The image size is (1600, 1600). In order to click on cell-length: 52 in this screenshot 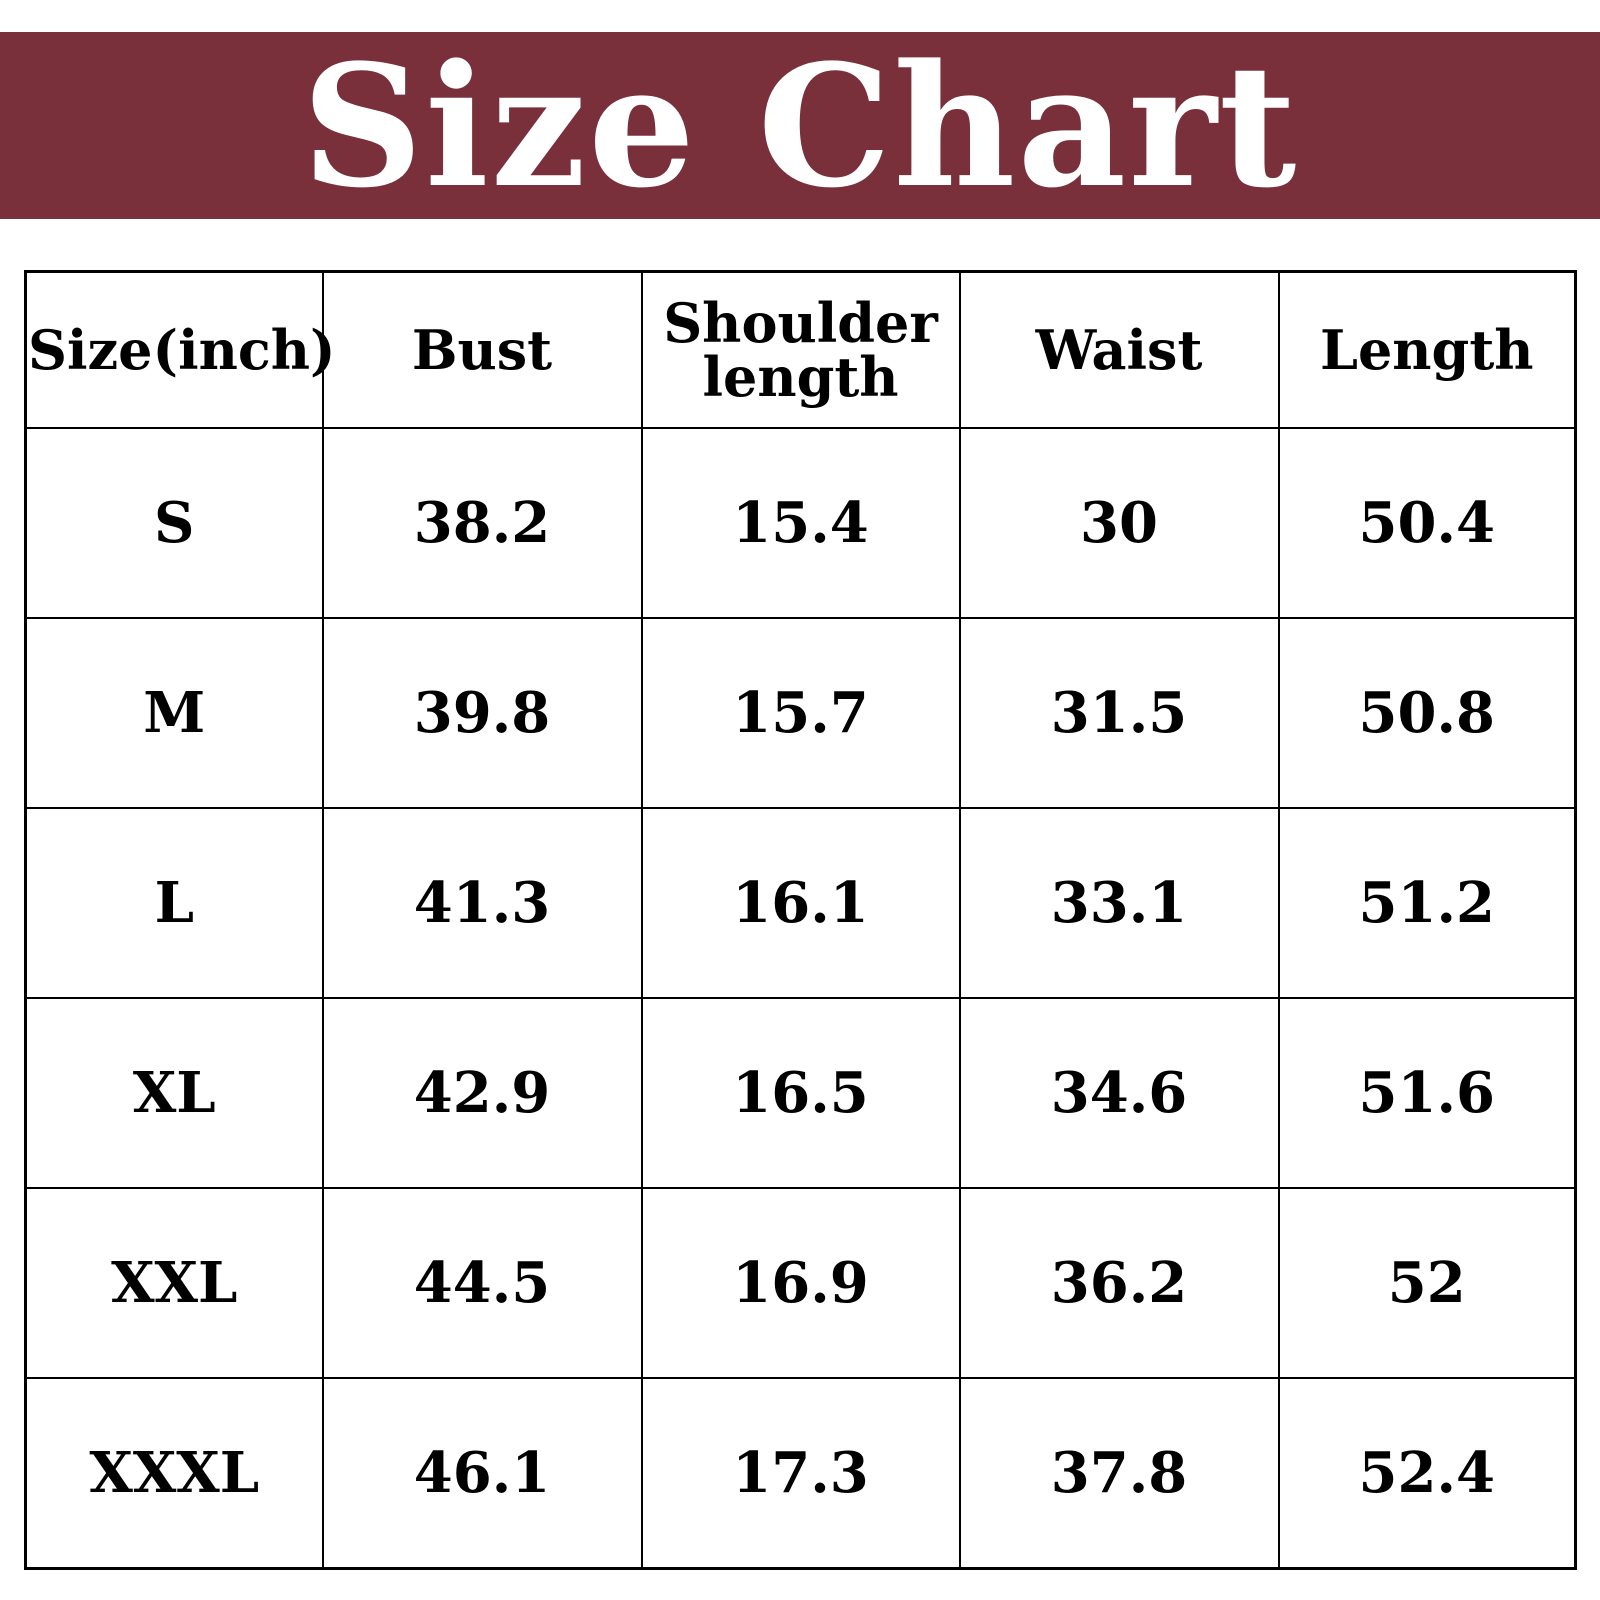, I will do `click(1427, 1283)`.